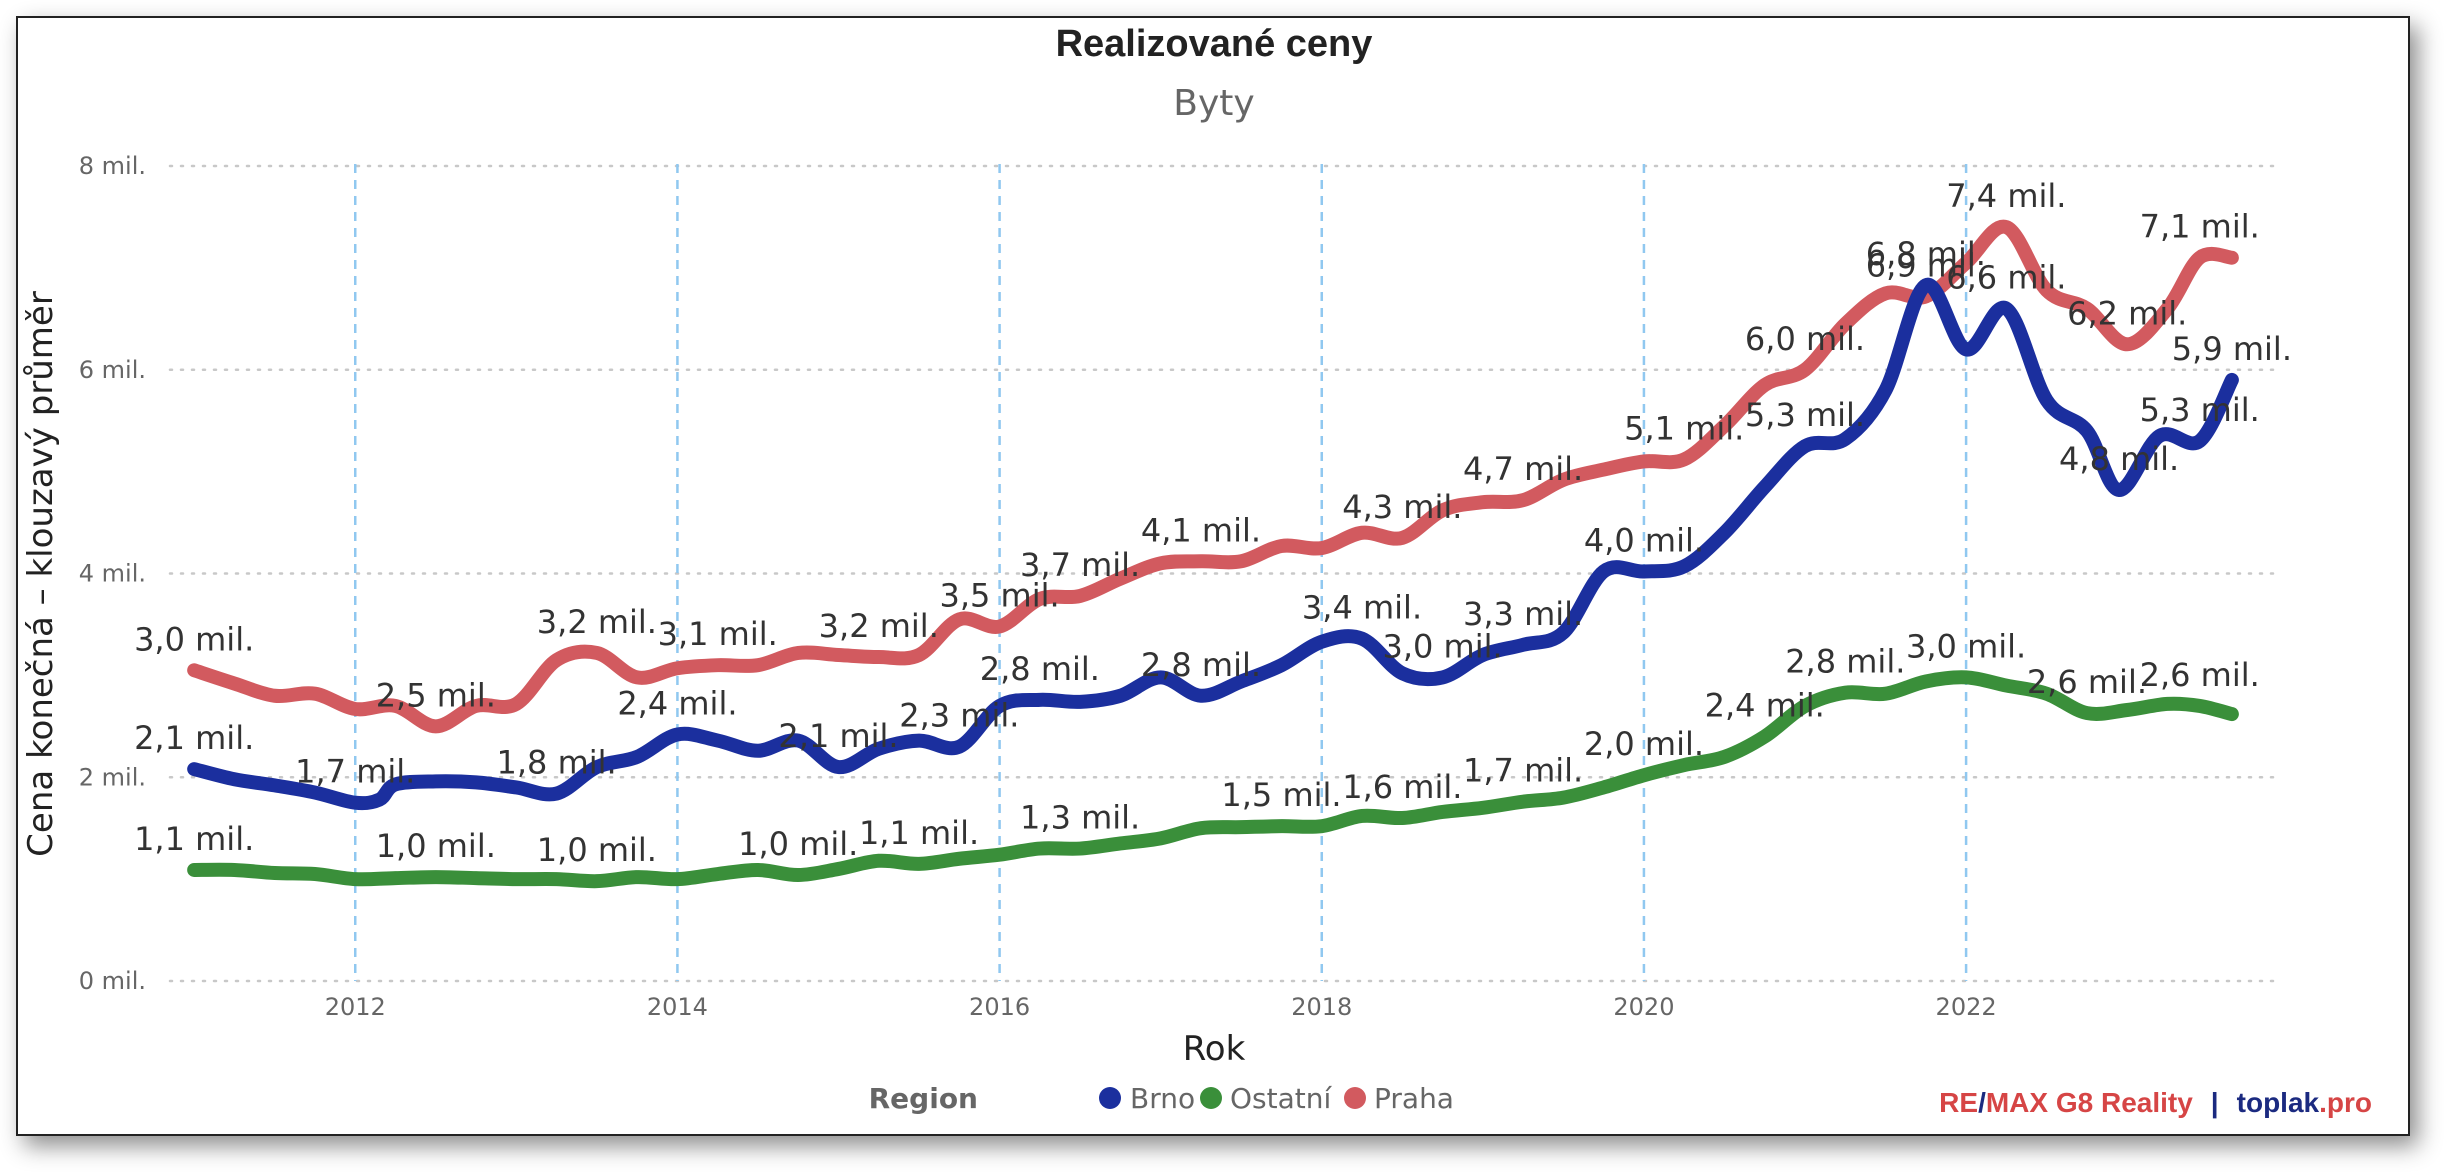  Describe the element at coordinates (1765, 706) in the screenshot. I see `data-label-ostatni: 2,4 mil.` at that location.